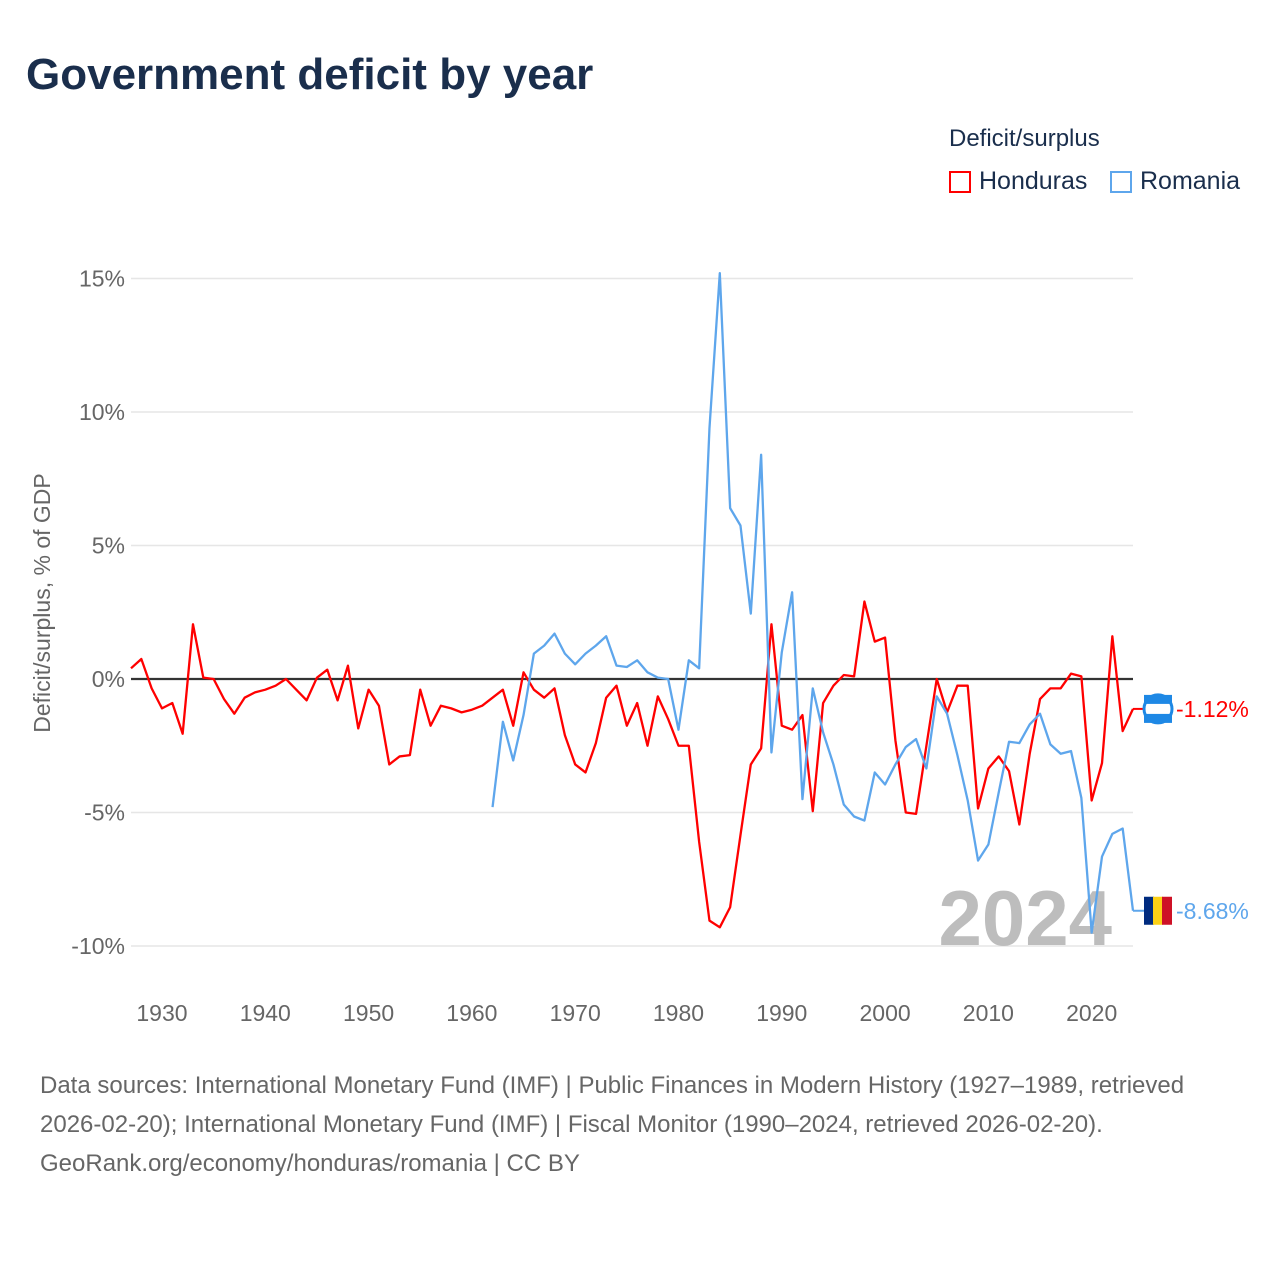  I want to click on chart-title: Government deficit by year, so click(310, 74).